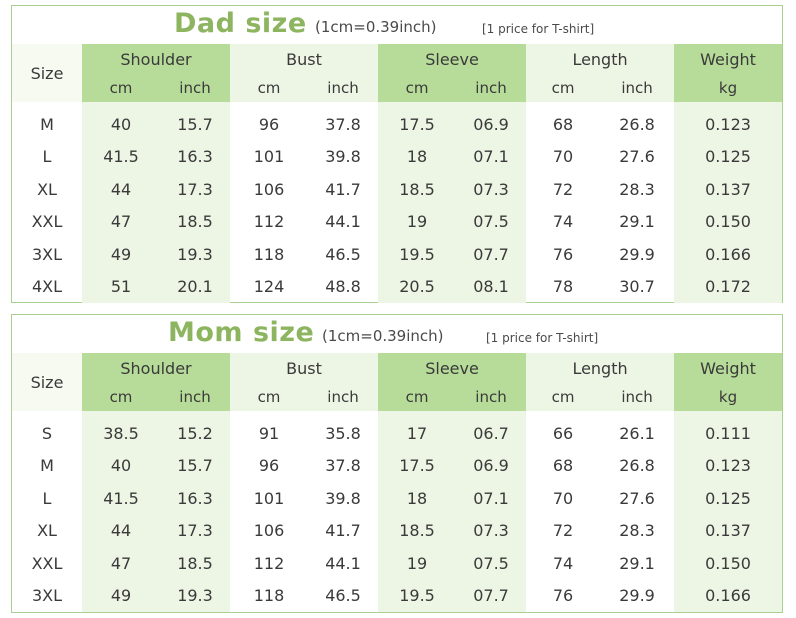 This screenshot has width=796, height=618. What do you see at coordinates (241, 332) in the screenshot?
I see `mom-title: Mom size` at bounding box center [241, 332].